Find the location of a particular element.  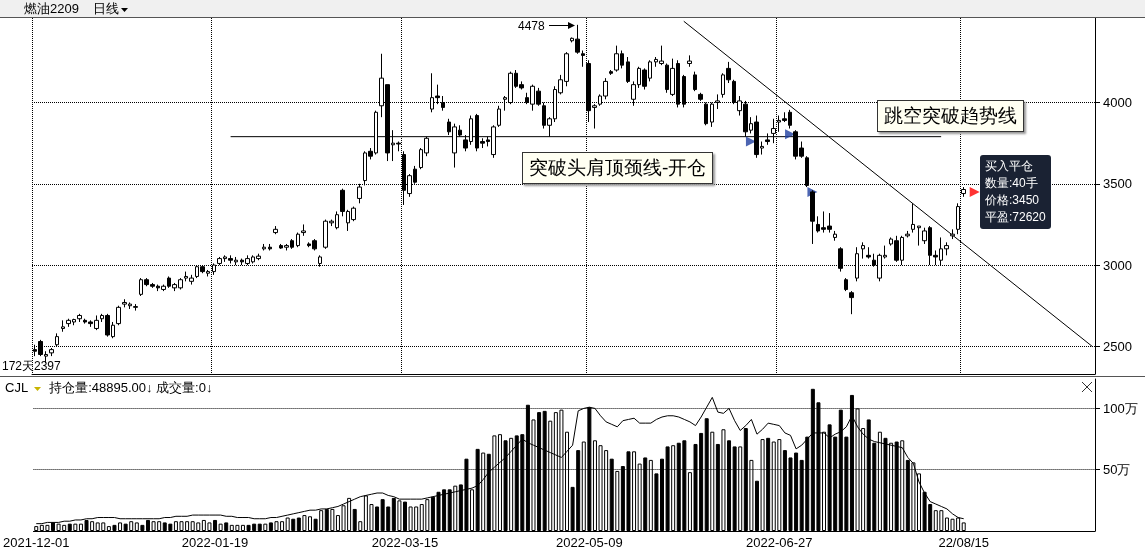

annotation: 买入平仓 is located at coordinates (1009, 166).